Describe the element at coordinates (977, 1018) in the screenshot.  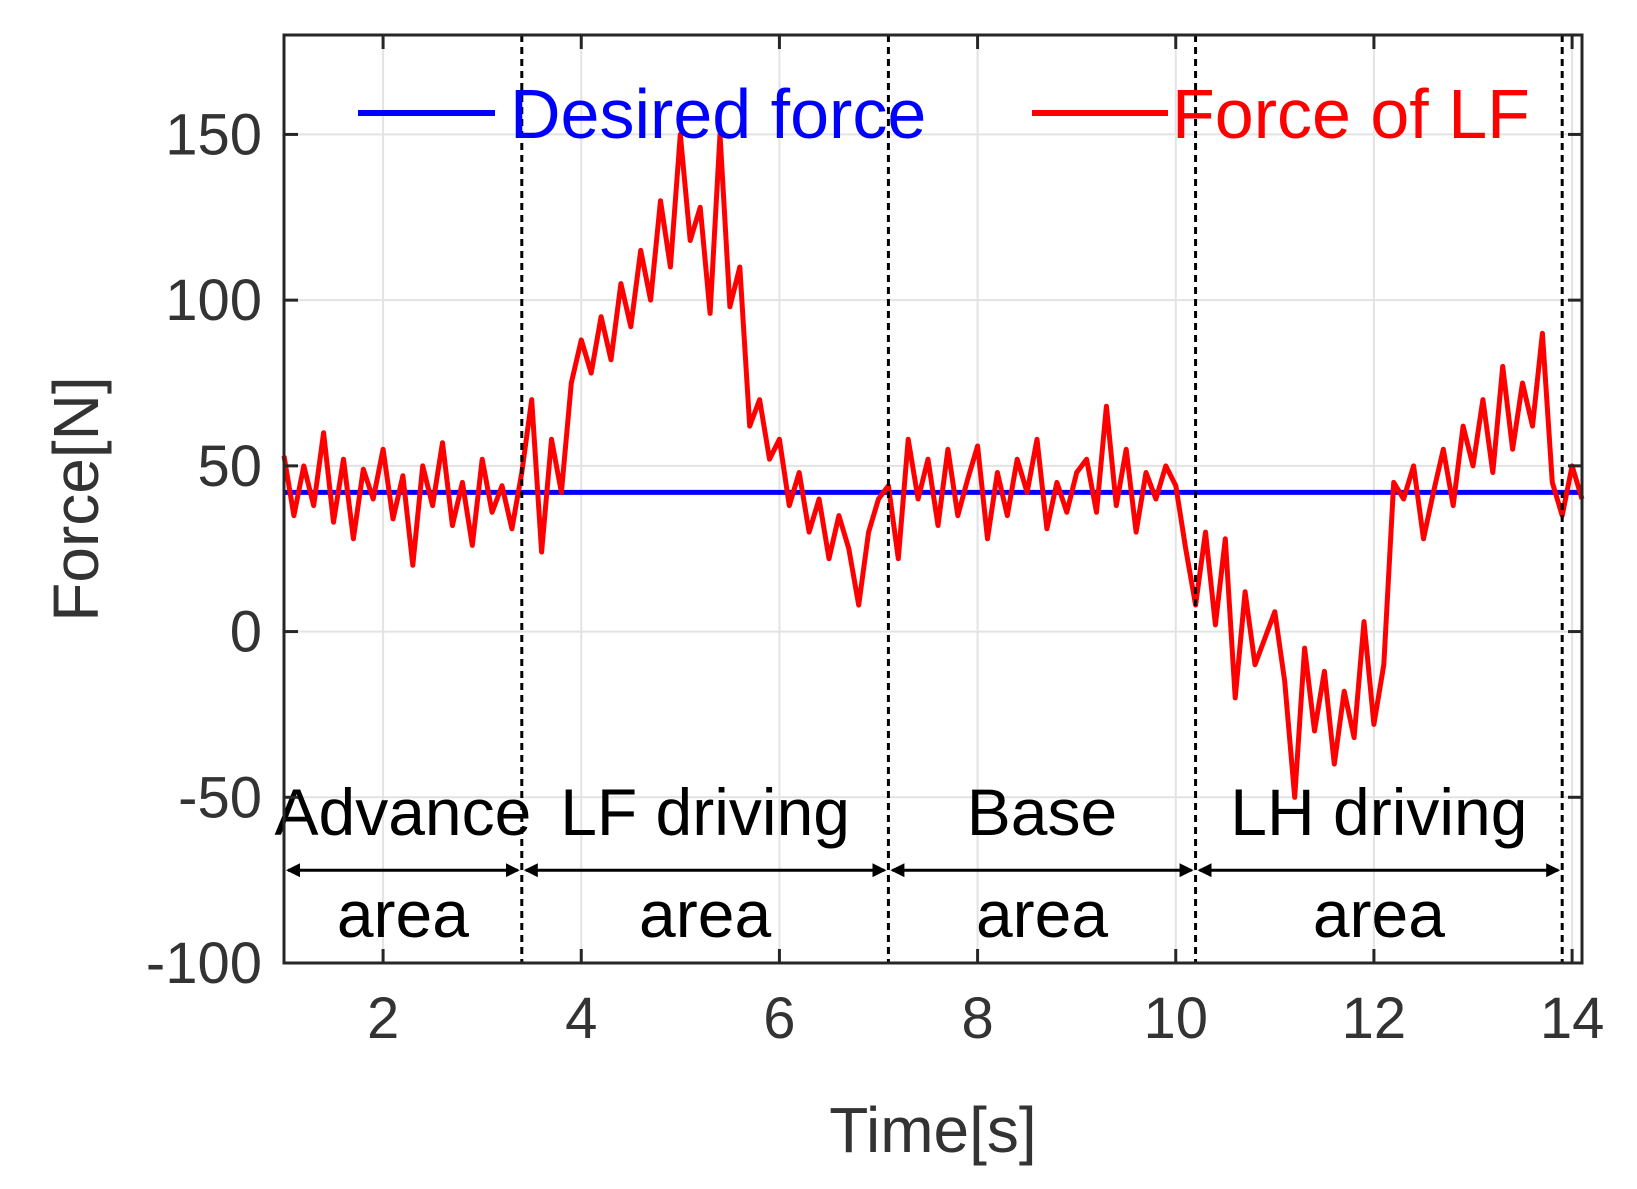
I see `x-tick-label: 8` at that location.